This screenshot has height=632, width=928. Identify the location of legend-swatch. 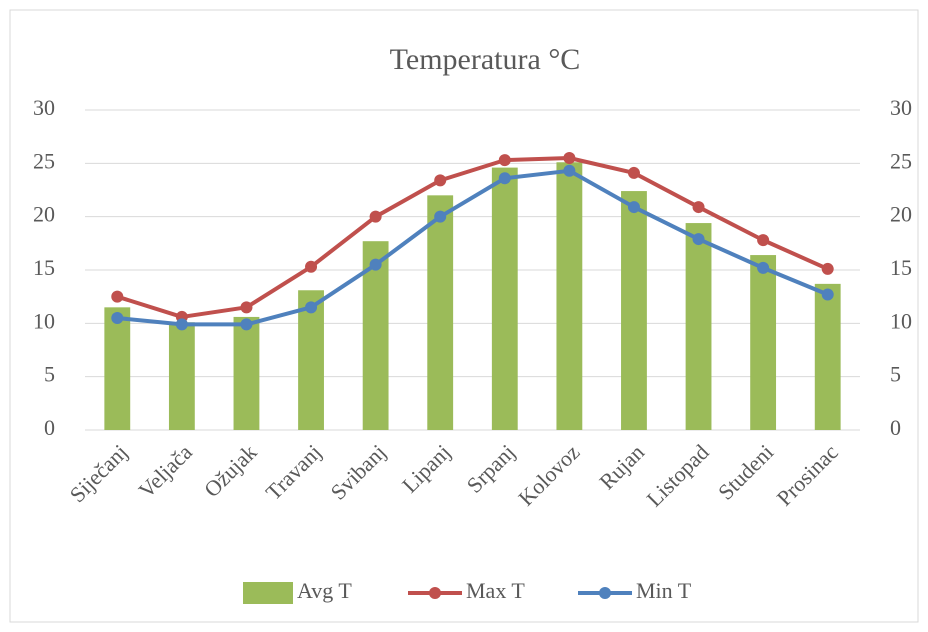
(268, 593).